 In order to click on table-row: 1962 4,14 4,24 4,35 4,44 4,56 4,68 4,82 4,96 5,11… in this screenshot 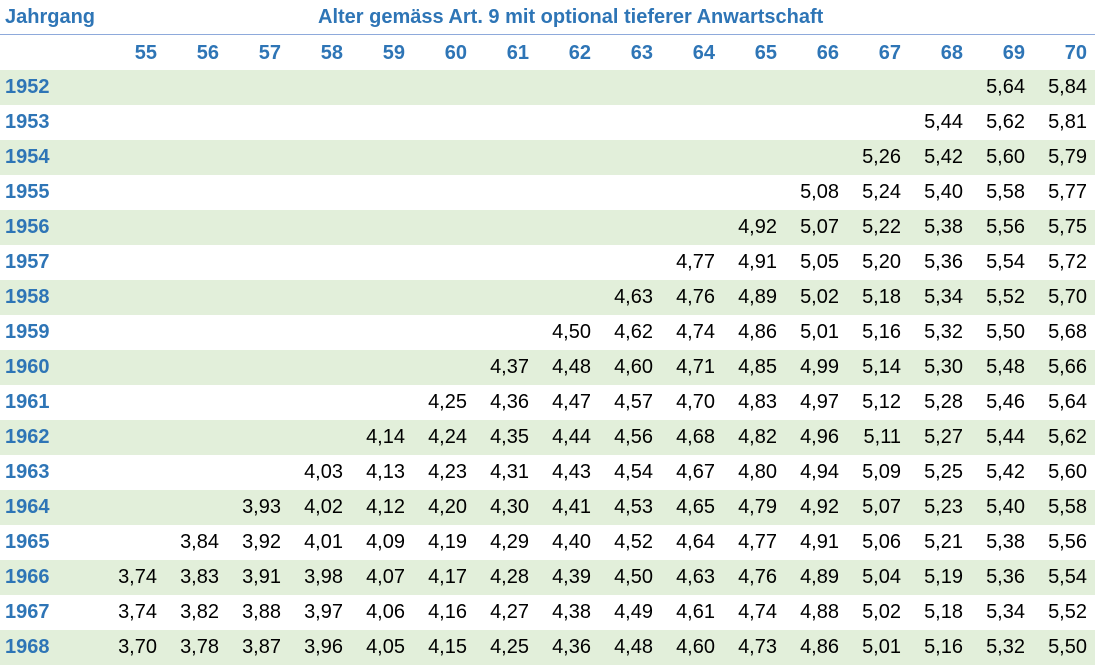, I will do `click(547, 437)`.